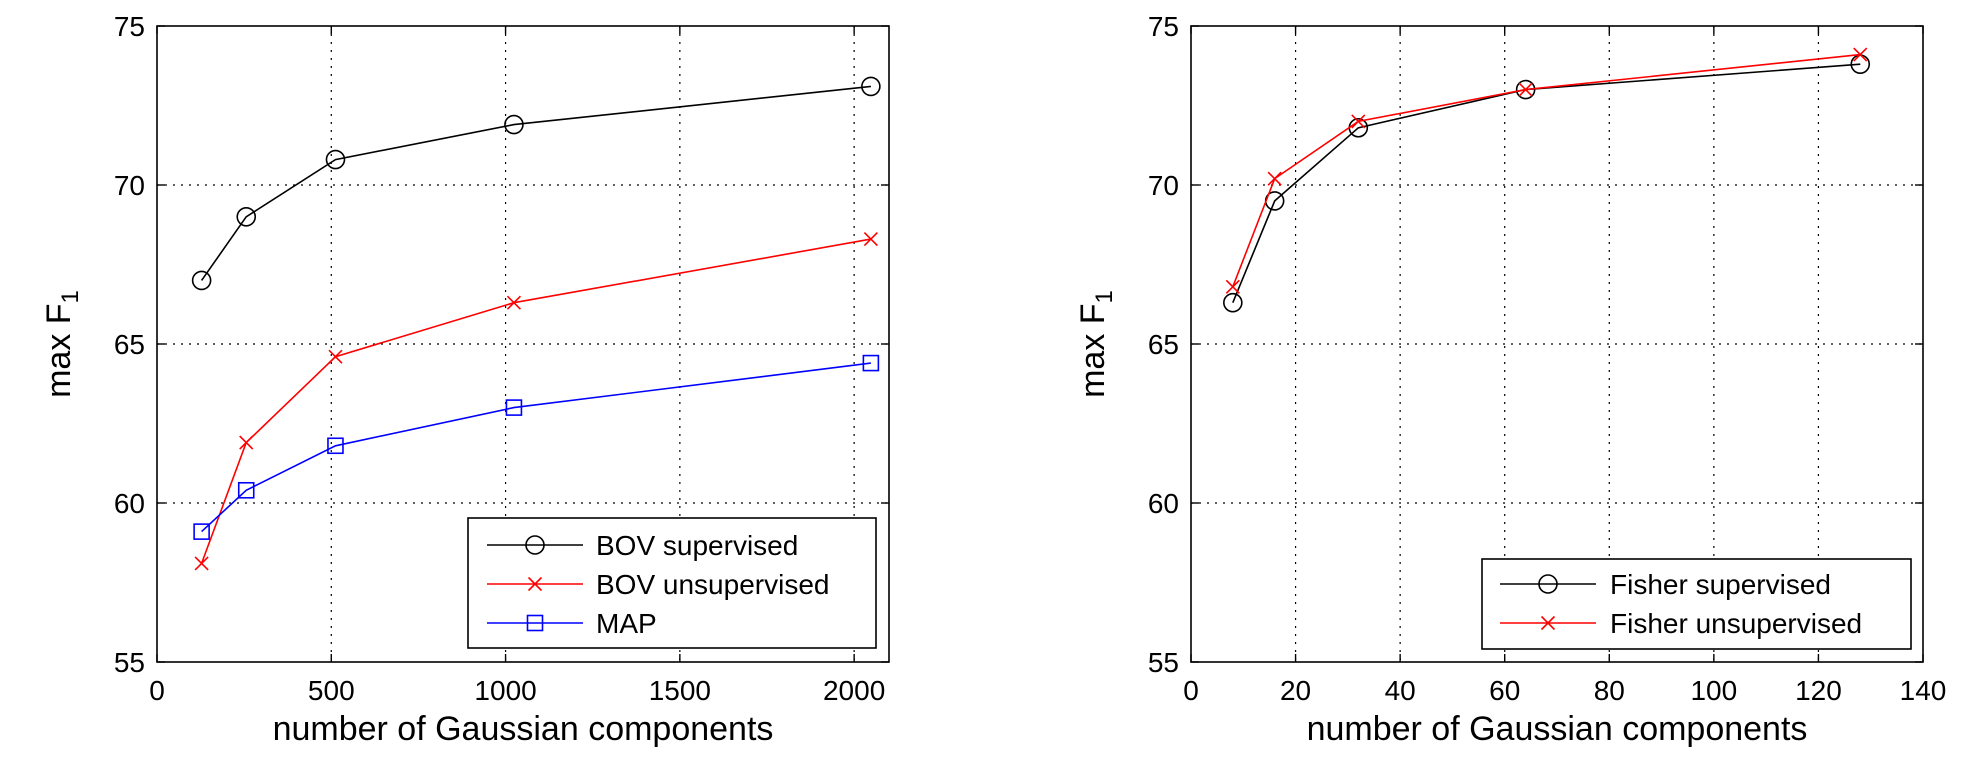 The width and height of the screenshot is (1970, 766). What do you see at coordinates (1720, 584) in the screenshot?
I see `legend-label: Fisher supervised` at bounding box center [1720, 584].